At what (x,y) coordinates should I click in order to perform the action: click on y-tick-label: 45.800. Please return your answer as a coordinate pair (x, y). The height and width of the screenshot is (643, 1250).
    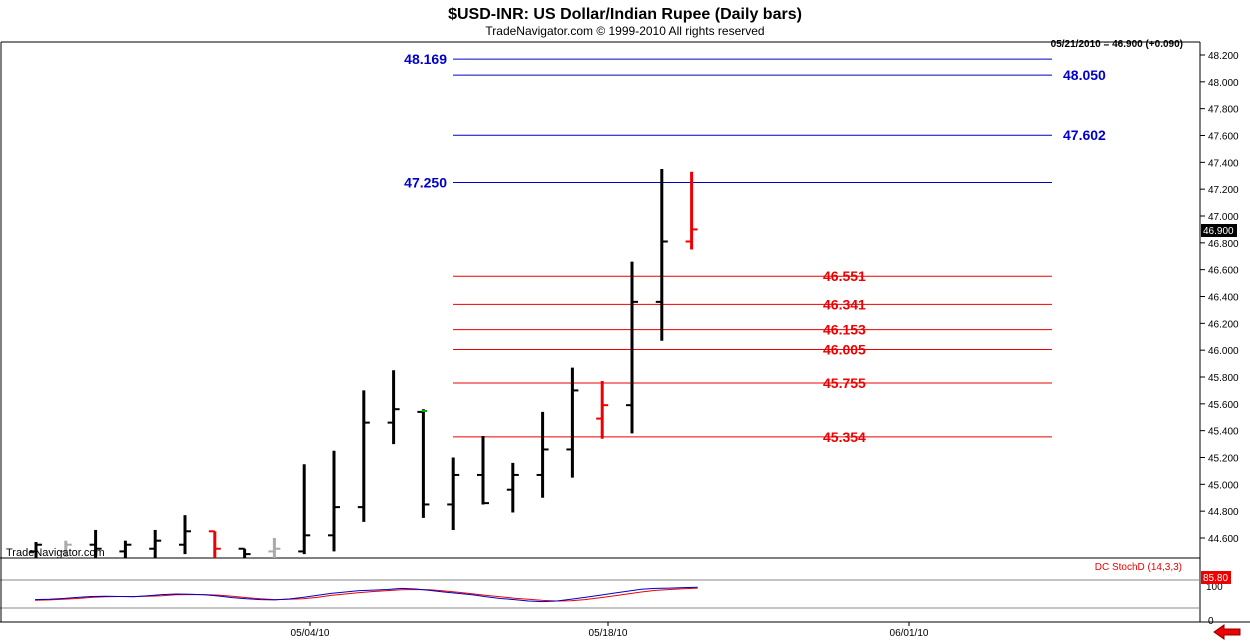
    Looking at the image, I should click on (1223, 378).